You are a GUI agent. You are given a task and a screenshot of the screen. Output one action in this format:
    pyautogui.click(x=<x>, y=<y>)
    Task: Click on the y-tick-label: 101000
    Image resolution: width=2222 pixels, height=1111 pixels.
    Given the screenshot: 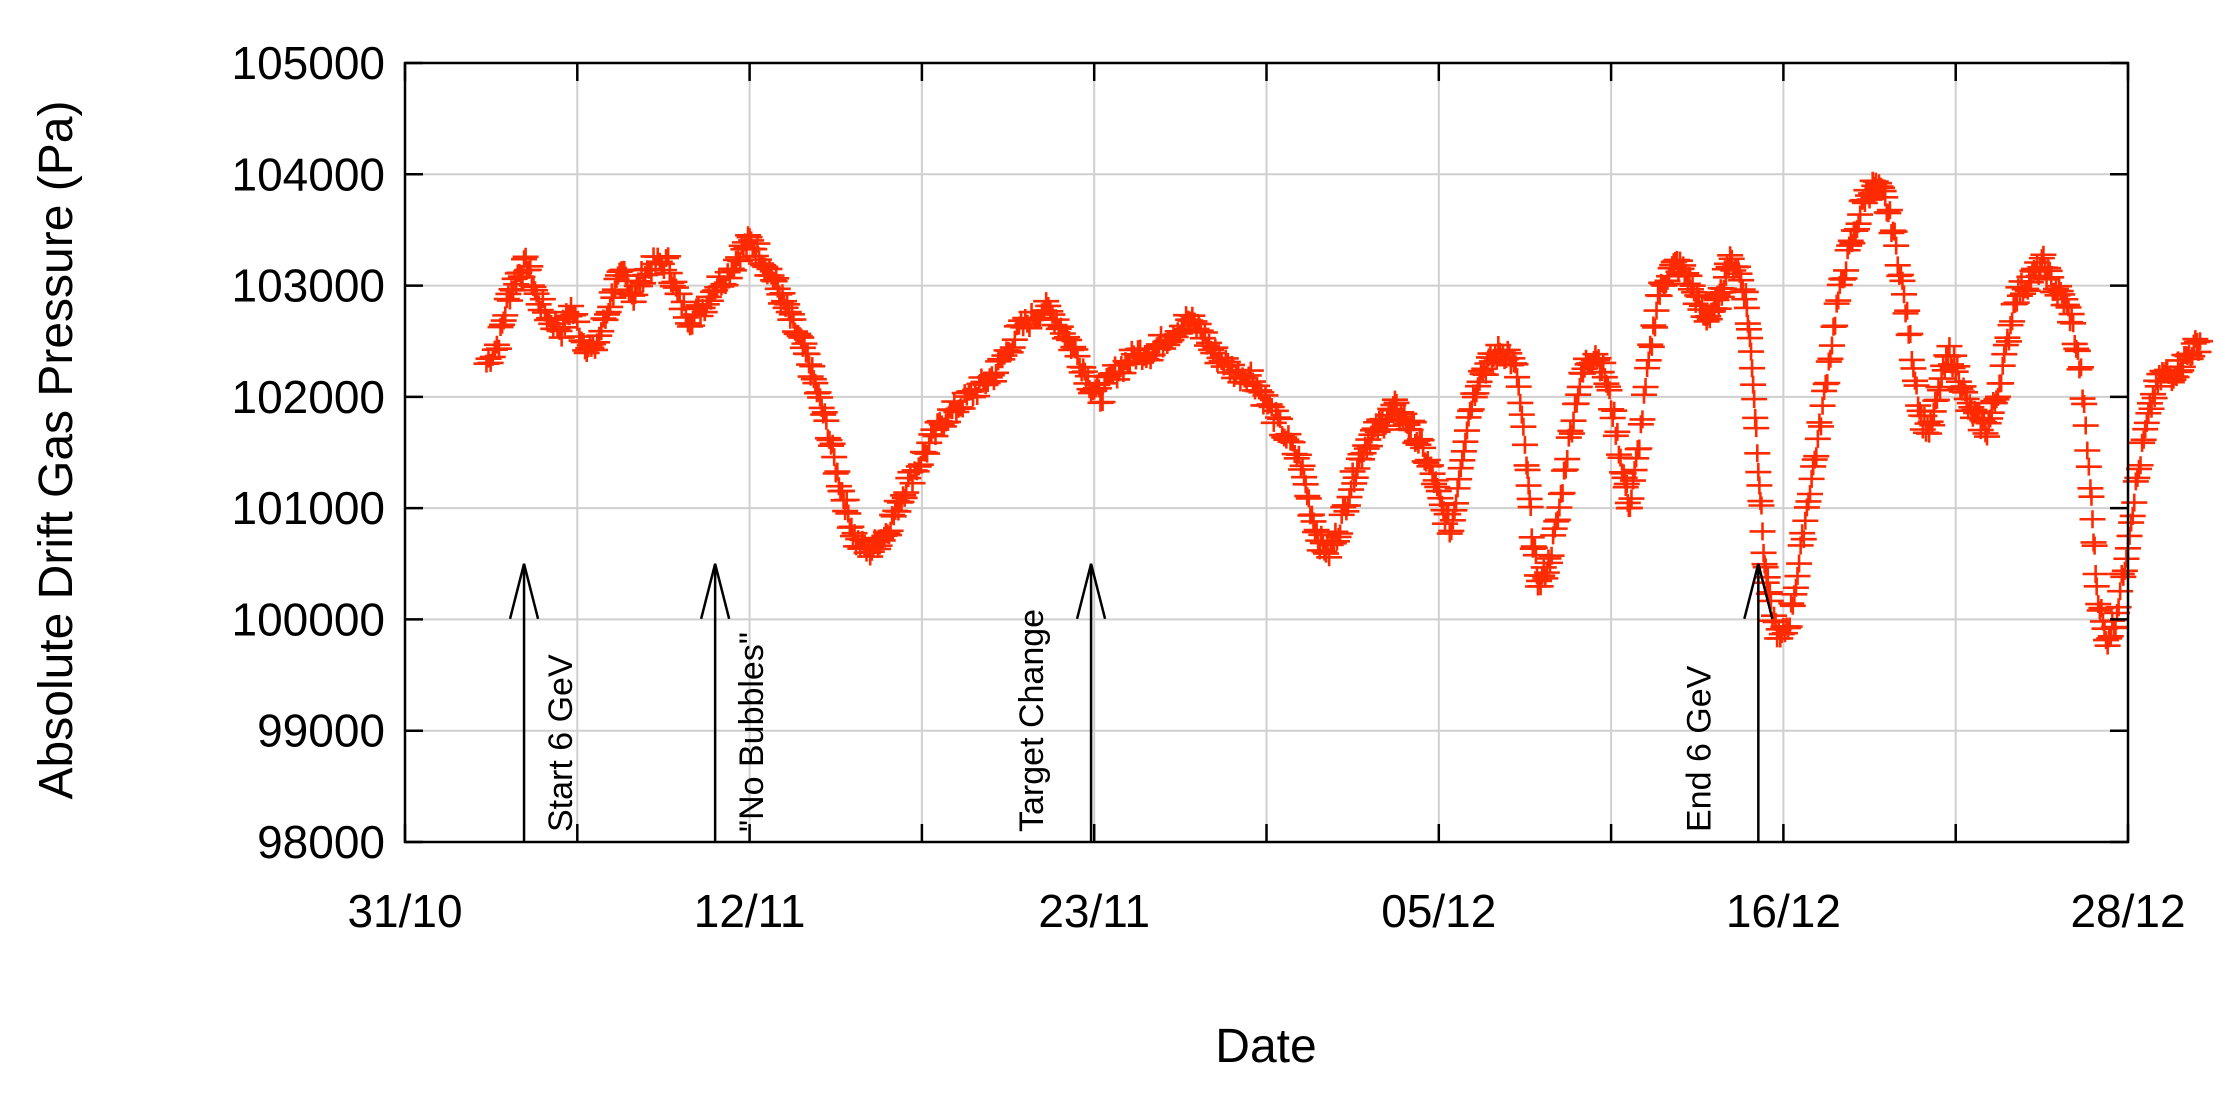 What is the action you would take?
    pyautogui.click(x=309, y=508)
    